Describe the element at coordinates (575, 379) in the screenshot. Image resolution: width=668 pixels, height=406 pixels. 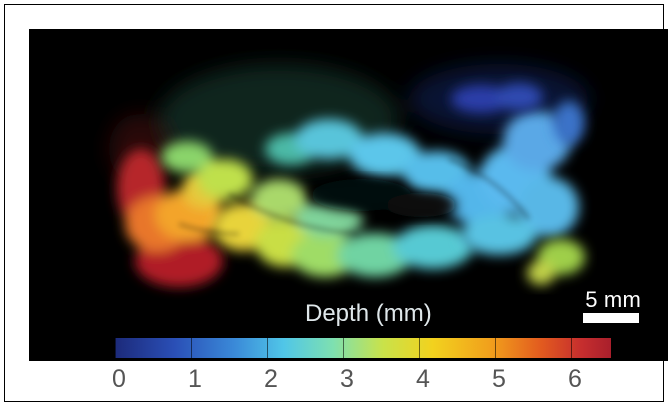
I see `tick-label-6: 6` at that location.